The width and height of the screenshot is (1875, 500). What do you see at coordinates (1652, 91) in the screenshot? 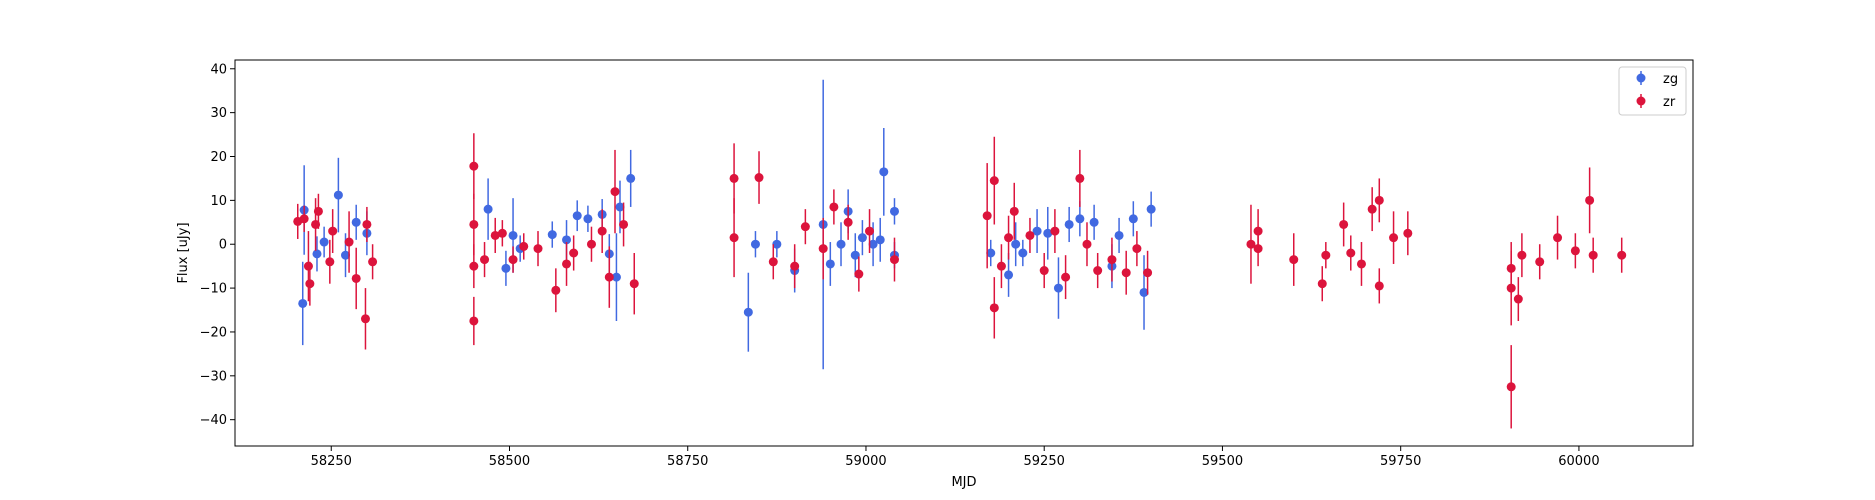
I see `legend-box` at bounding box center [1652, 91].